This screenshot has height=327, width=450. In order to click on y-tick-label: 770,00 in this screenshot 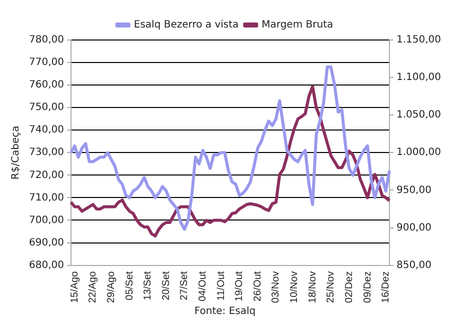, I will do `click(46, 62)`.